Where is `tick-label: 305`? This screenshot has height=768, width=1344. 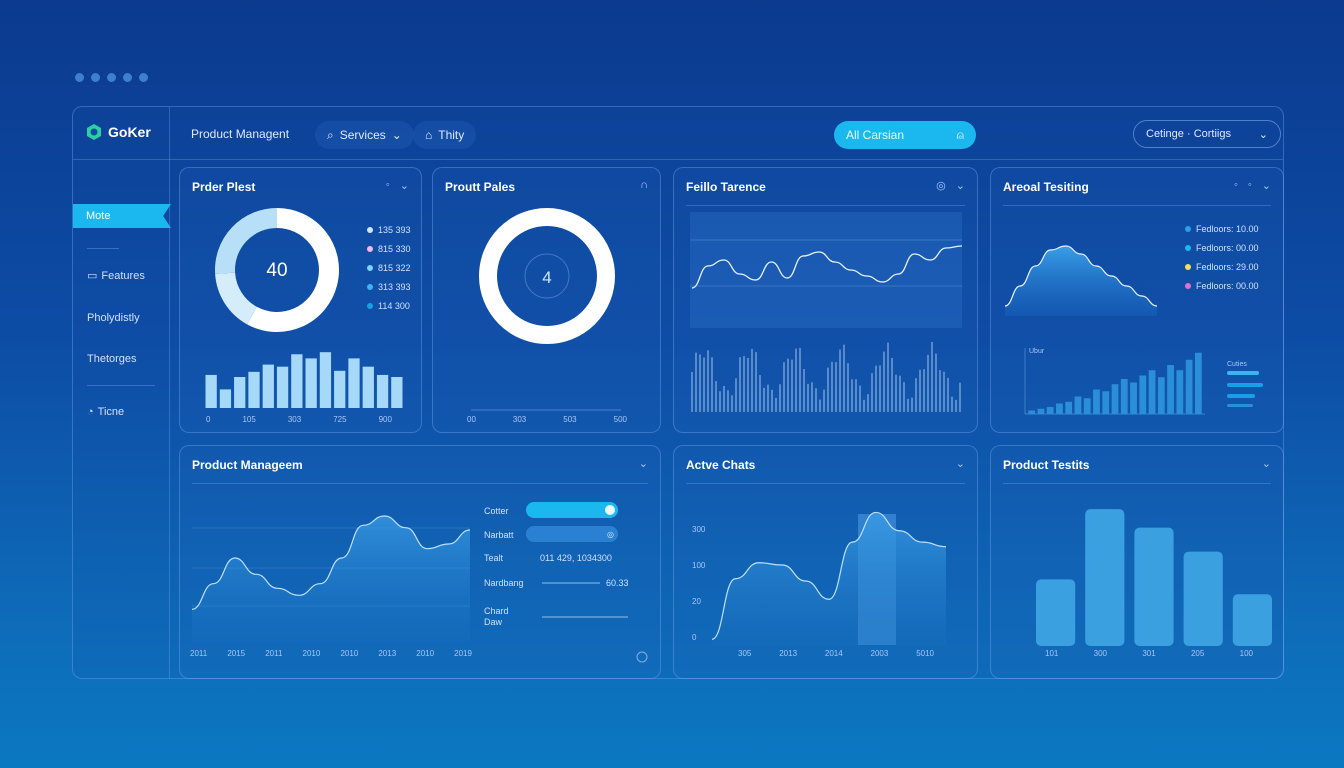
tick-label: 305 is located at coordinates (745, 653).